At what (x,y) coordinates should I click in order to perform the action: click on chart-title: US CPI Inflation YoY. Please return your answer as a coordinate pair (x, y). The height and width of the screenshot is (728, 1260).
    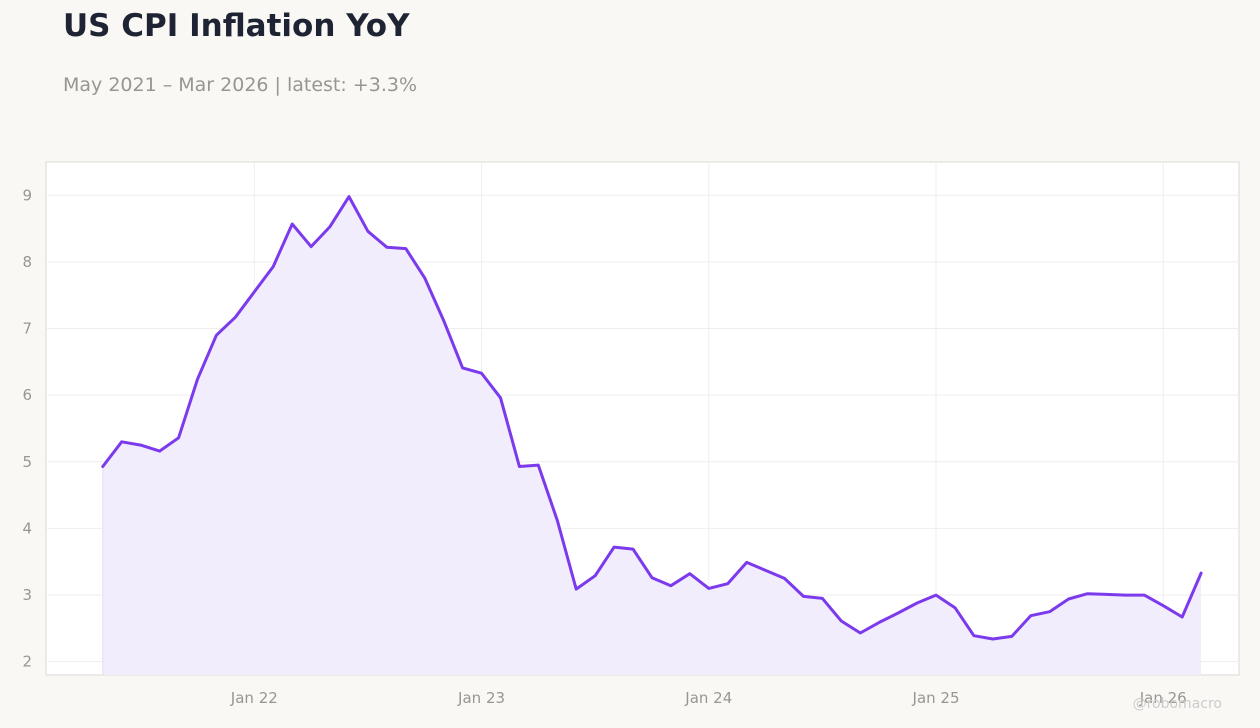
    Looking at the image, I should click on (236, 26).